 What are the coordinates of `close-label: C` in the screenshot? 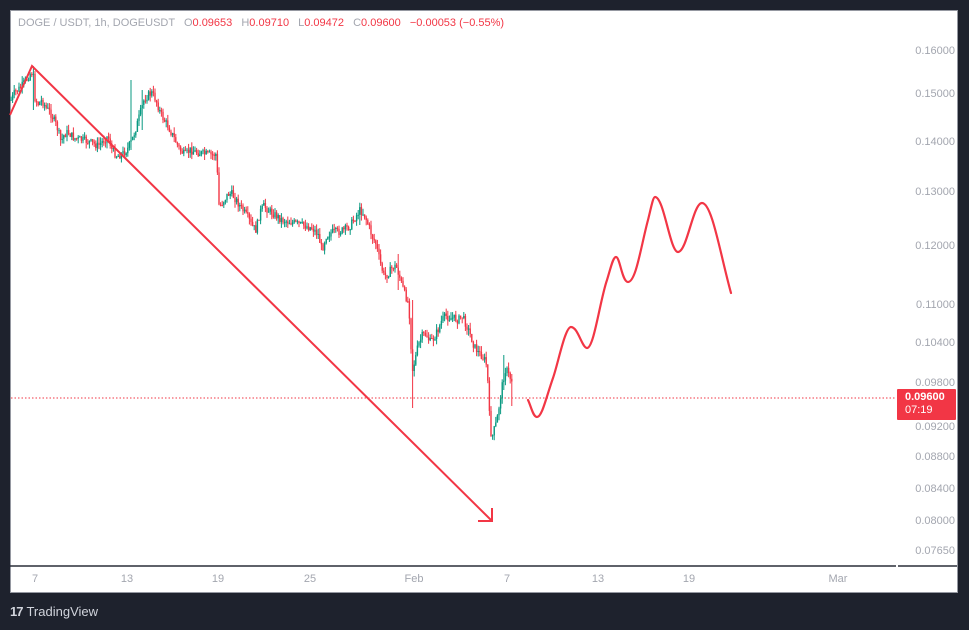 It's located at (357, 23).